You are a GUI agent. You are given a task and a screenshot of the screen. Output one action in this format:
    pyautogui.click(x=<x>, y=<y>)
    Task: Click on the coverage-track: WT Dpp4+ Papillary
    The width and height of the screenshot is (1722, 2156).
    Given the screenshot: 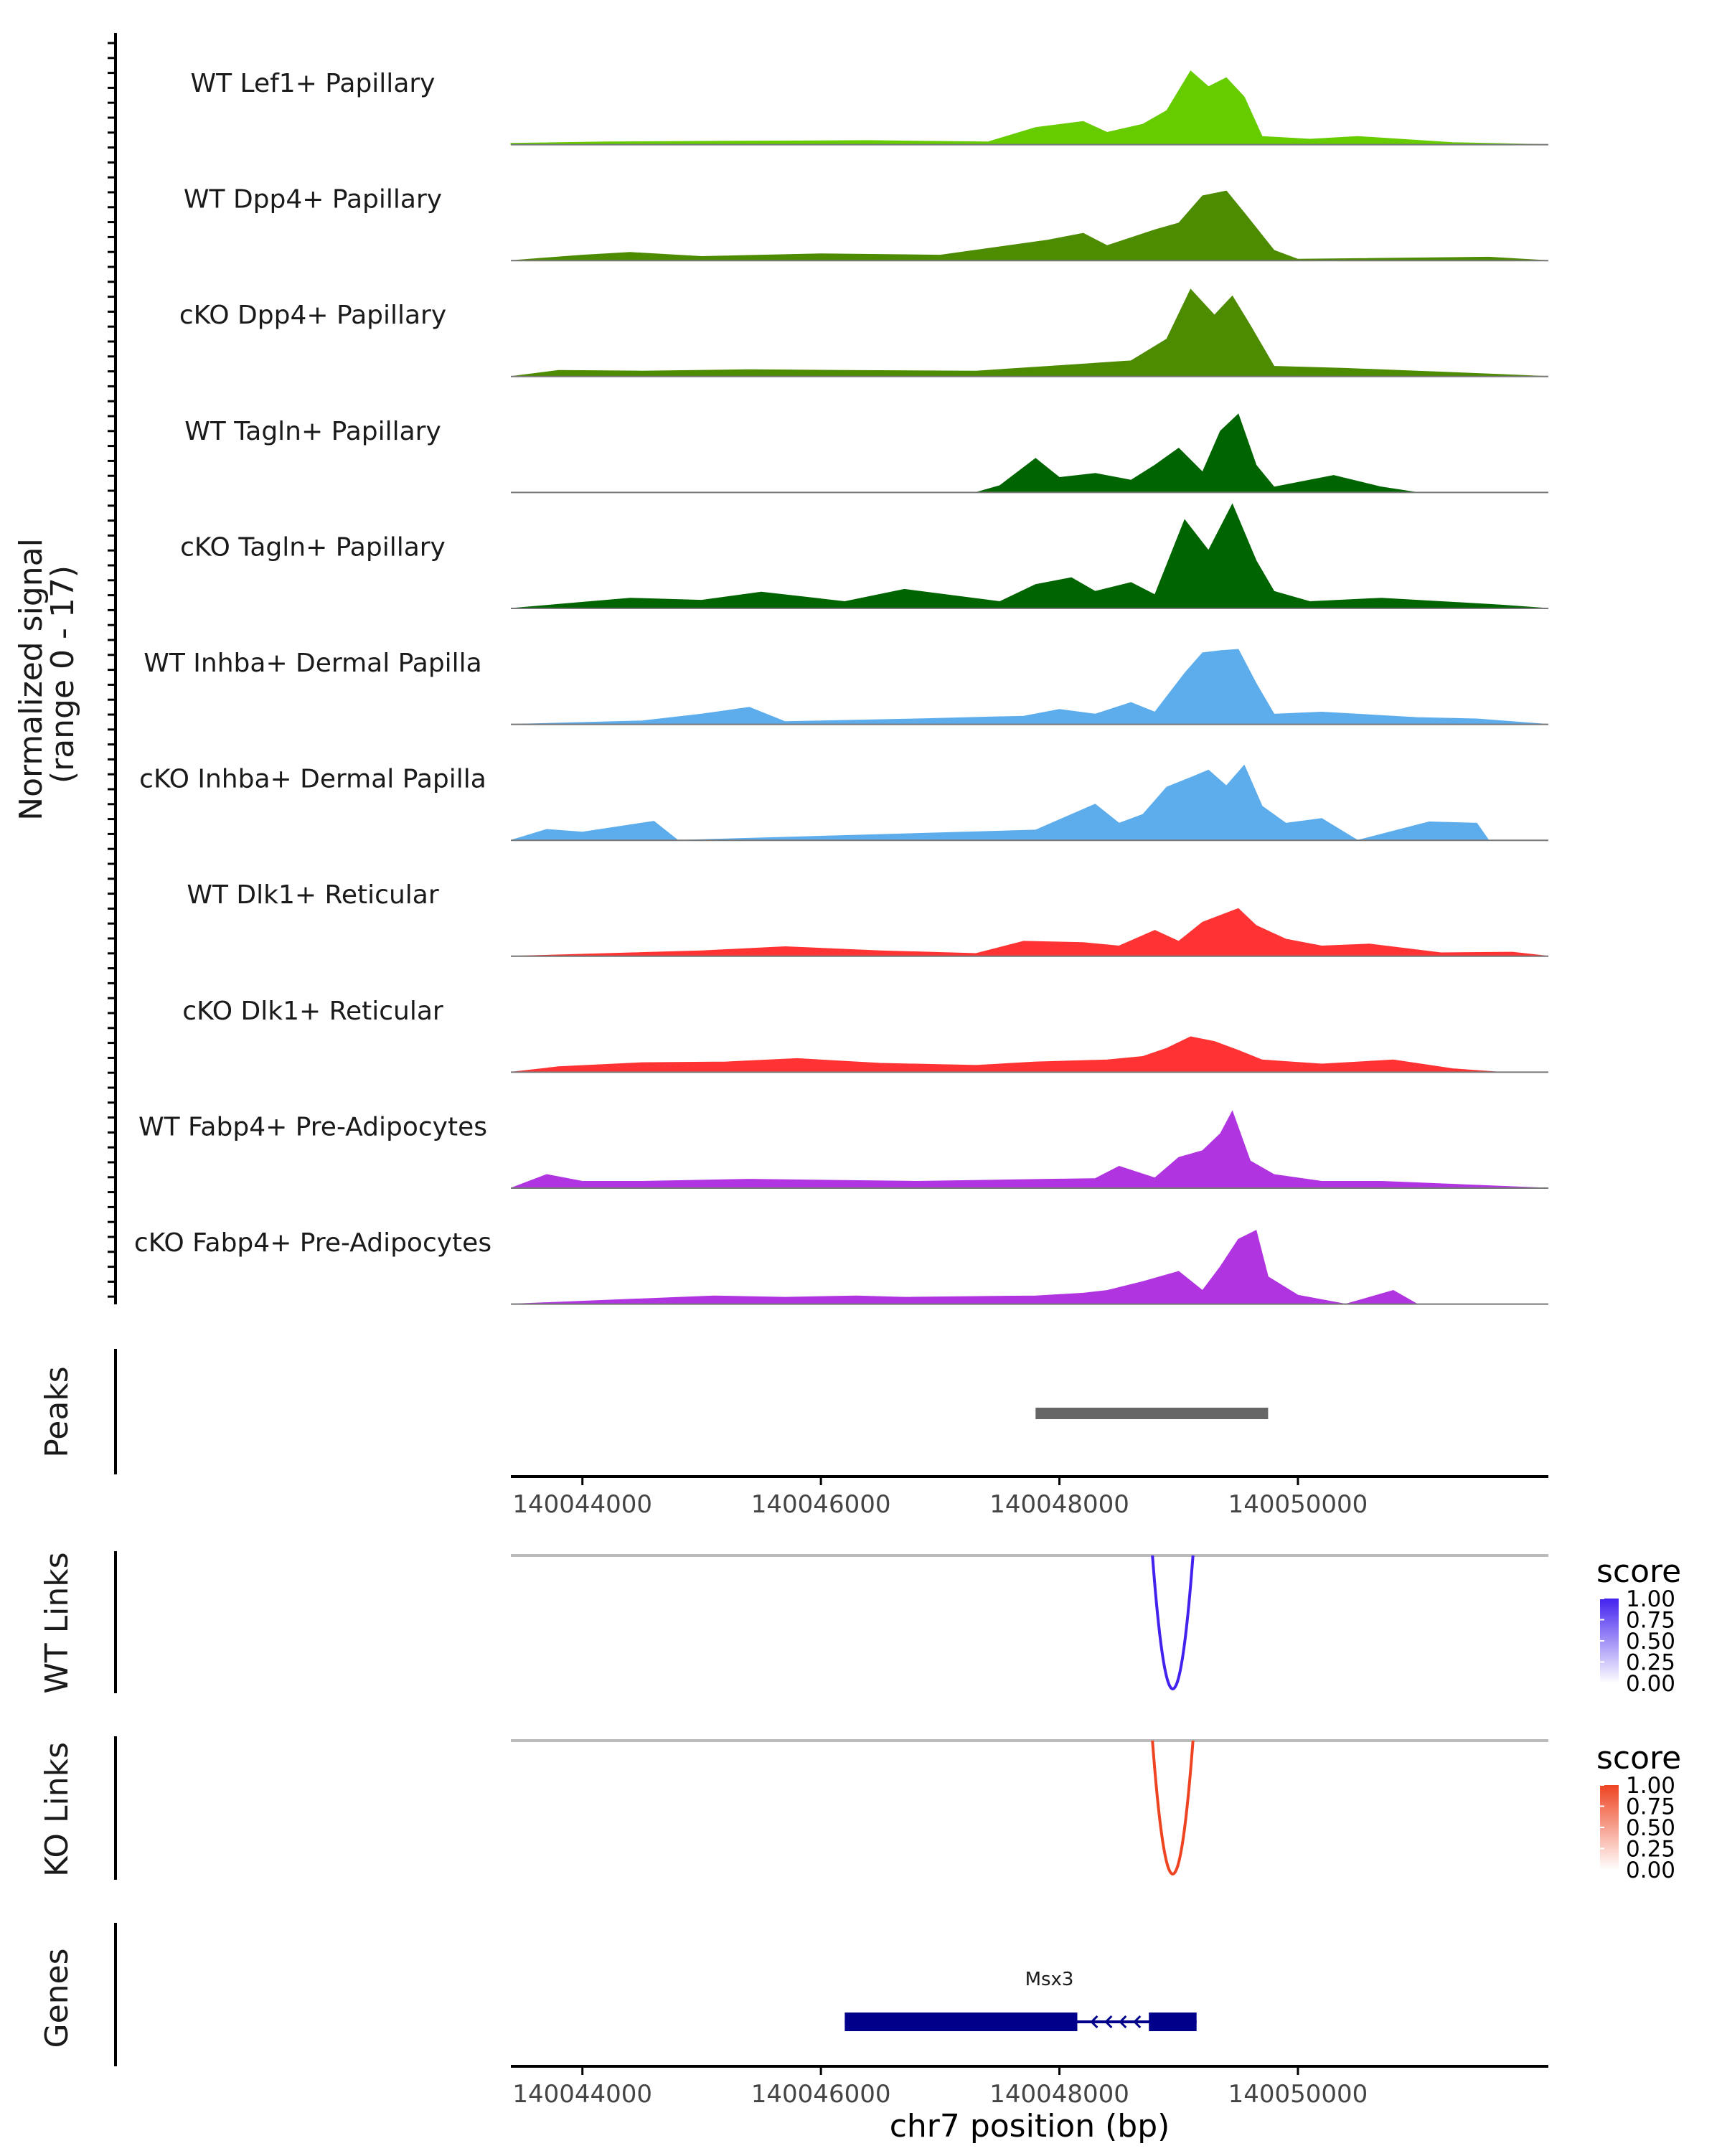 What is the action you would take?
    pyautogui.click(x=867, y=224)
    